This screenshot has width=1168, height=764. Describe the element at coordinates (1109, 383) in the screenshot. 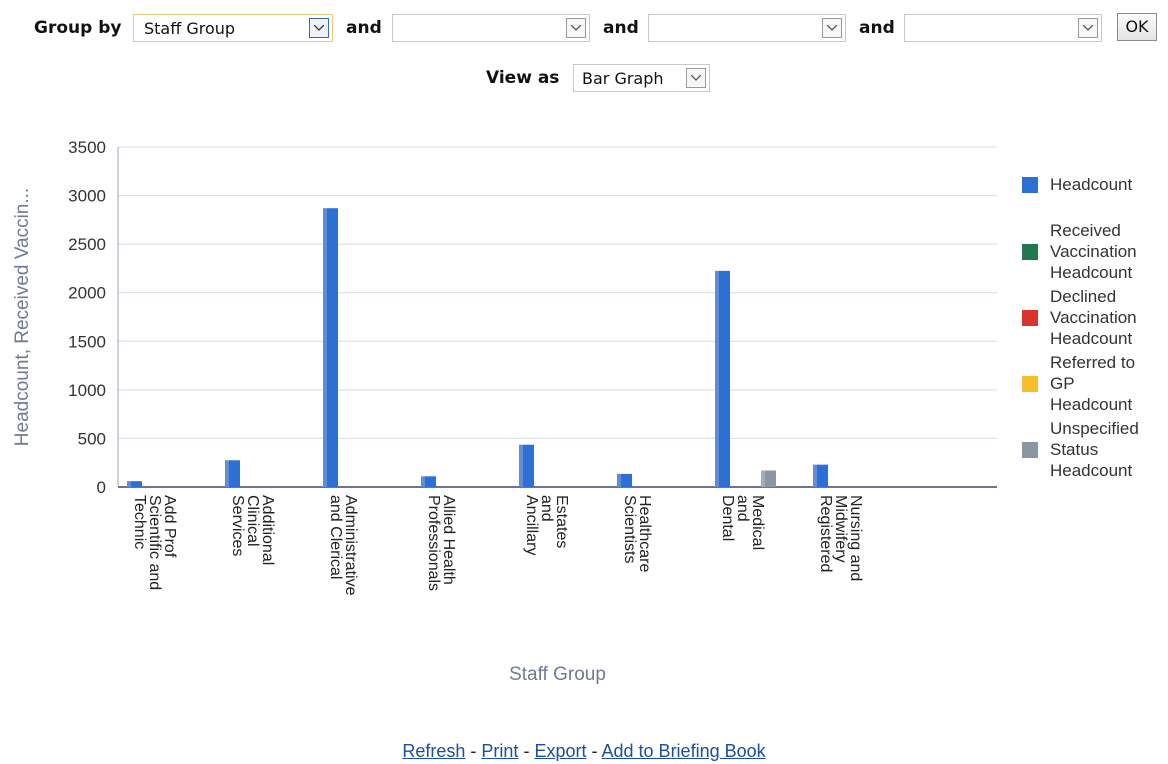

I see `legend-label: Referred to GP Headcount` at that location.